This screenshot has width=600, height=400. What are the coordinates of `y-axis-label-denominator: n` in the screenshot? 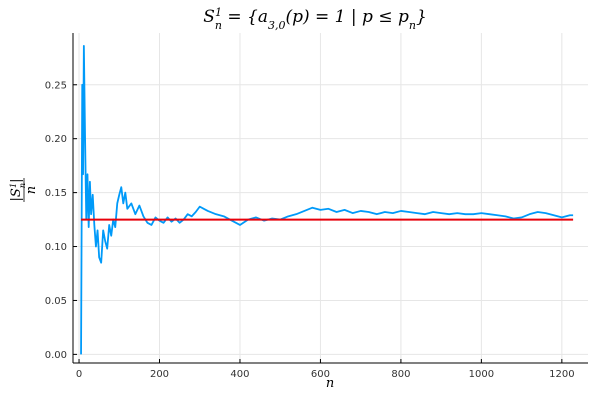 It's located at (31, 190).